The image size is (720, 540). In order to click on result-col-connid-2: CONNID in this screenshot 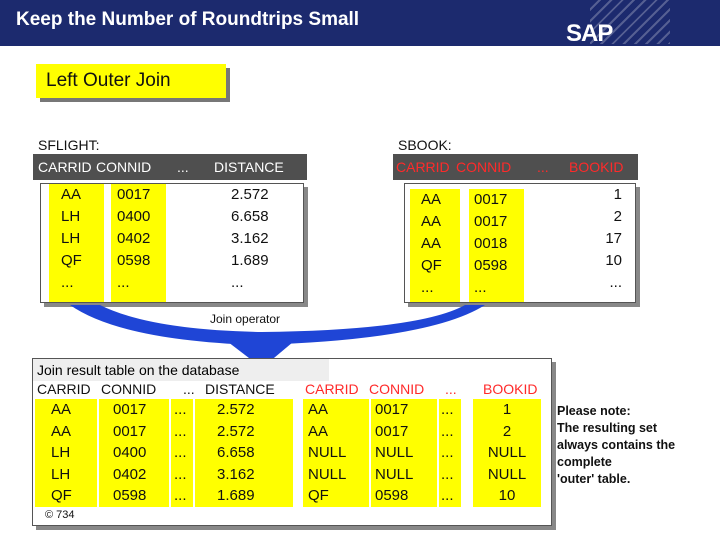, I will do `click(397, 389)`.